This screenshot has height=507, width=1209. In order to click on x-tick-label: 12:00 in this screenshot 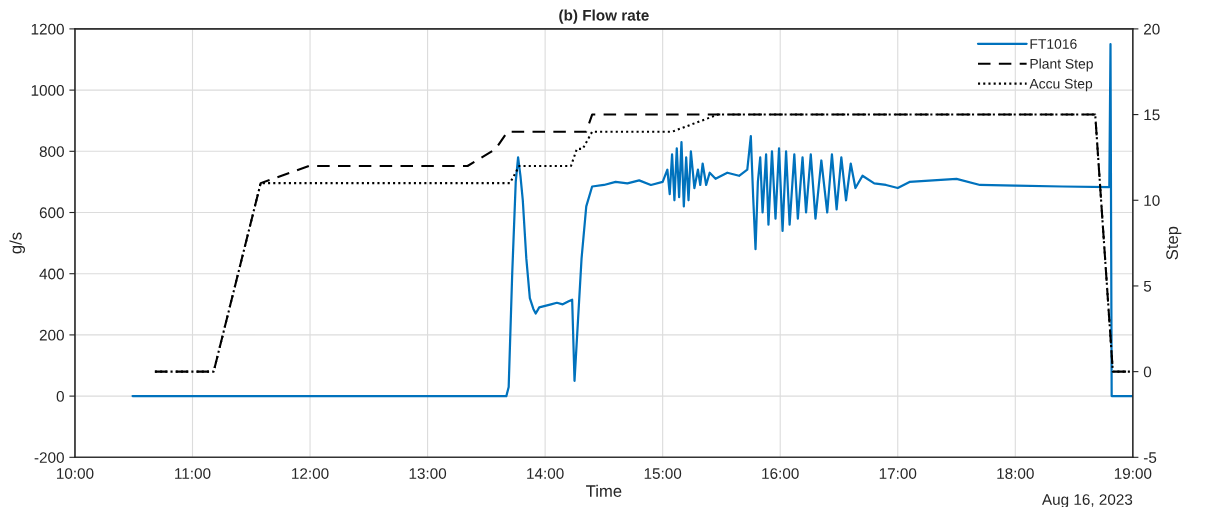, I will do `click(310, 473)`.